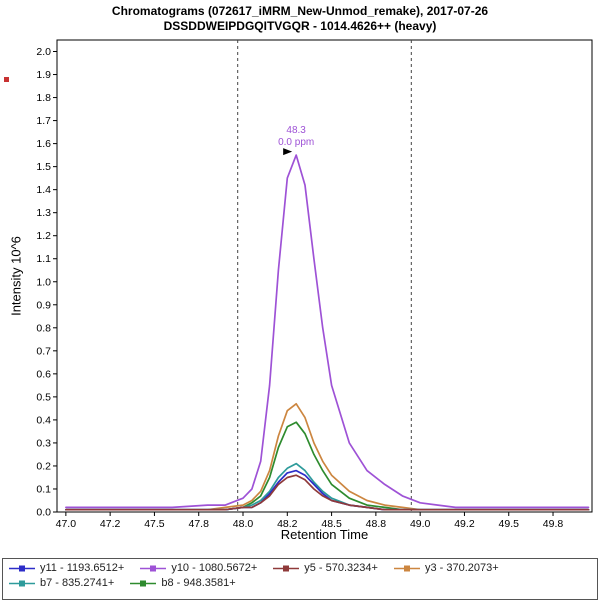 The image size is (600, 600). What do you see at coordinates (43, 397) in the screenshot?
I see `y-tick-label: 0.5` at bounding box center [43, 397].